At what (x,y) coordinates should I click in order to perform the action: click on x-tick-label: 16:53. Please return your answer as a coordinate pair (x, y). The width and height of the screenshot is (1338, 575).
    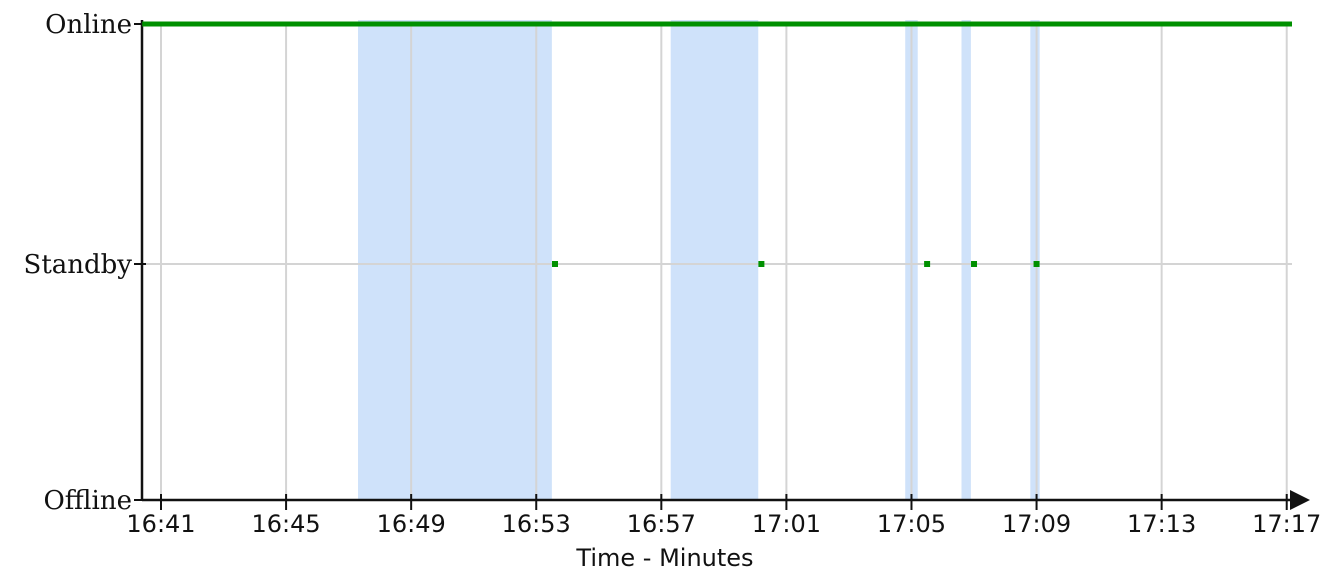
    Looking at the image, I should click on (536, 524).